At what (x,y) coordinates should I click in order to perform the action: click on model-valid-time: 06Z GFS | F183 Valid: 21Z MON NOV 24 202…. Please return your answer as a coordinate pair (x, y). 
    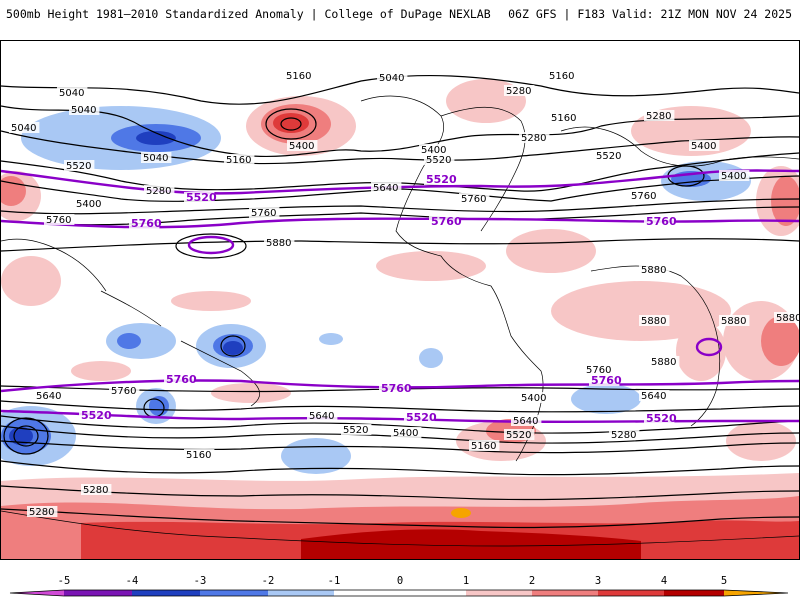
    Looking at the image, I should click on (650, 14).